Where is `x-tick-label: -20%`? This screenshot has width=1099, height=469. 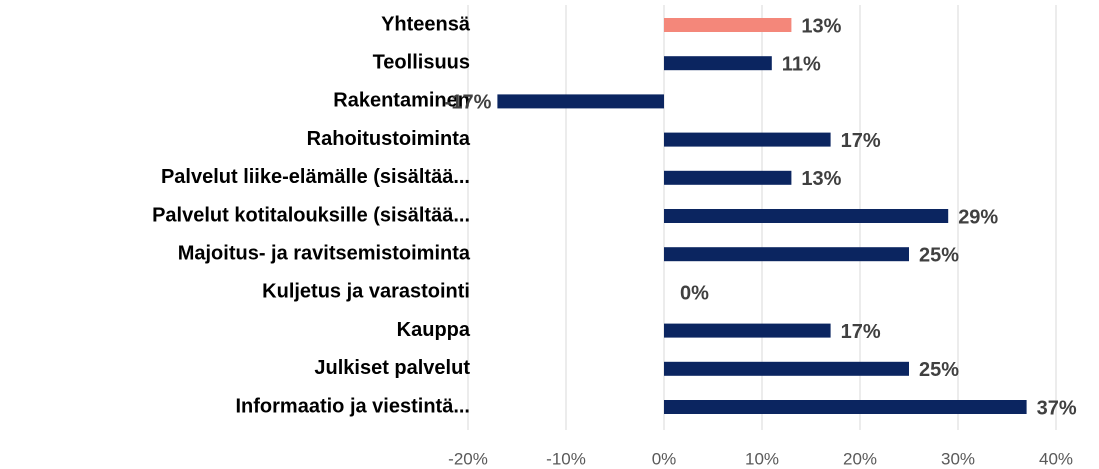 x-tick-label: -20% is located at coordinates (468, 458).